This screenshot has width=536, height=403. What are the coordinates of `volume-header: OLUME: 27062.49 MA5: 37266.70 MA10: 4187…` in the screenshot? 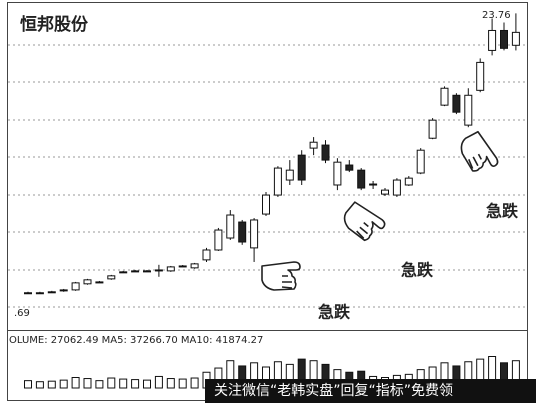 It's located at (136, 340).